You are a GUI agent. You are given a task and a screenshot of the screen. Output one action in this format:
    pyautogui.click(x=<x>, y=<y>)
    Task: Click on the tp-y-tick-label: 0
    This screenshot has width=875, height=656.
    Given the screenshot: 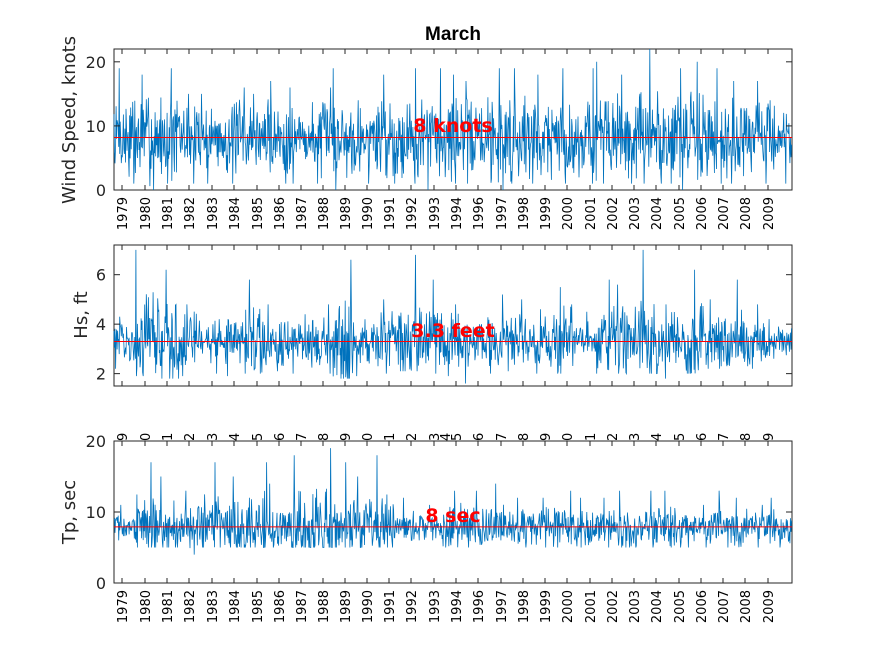 What is the action you would take?
    pyautogui.click(x=101, y=583)
    